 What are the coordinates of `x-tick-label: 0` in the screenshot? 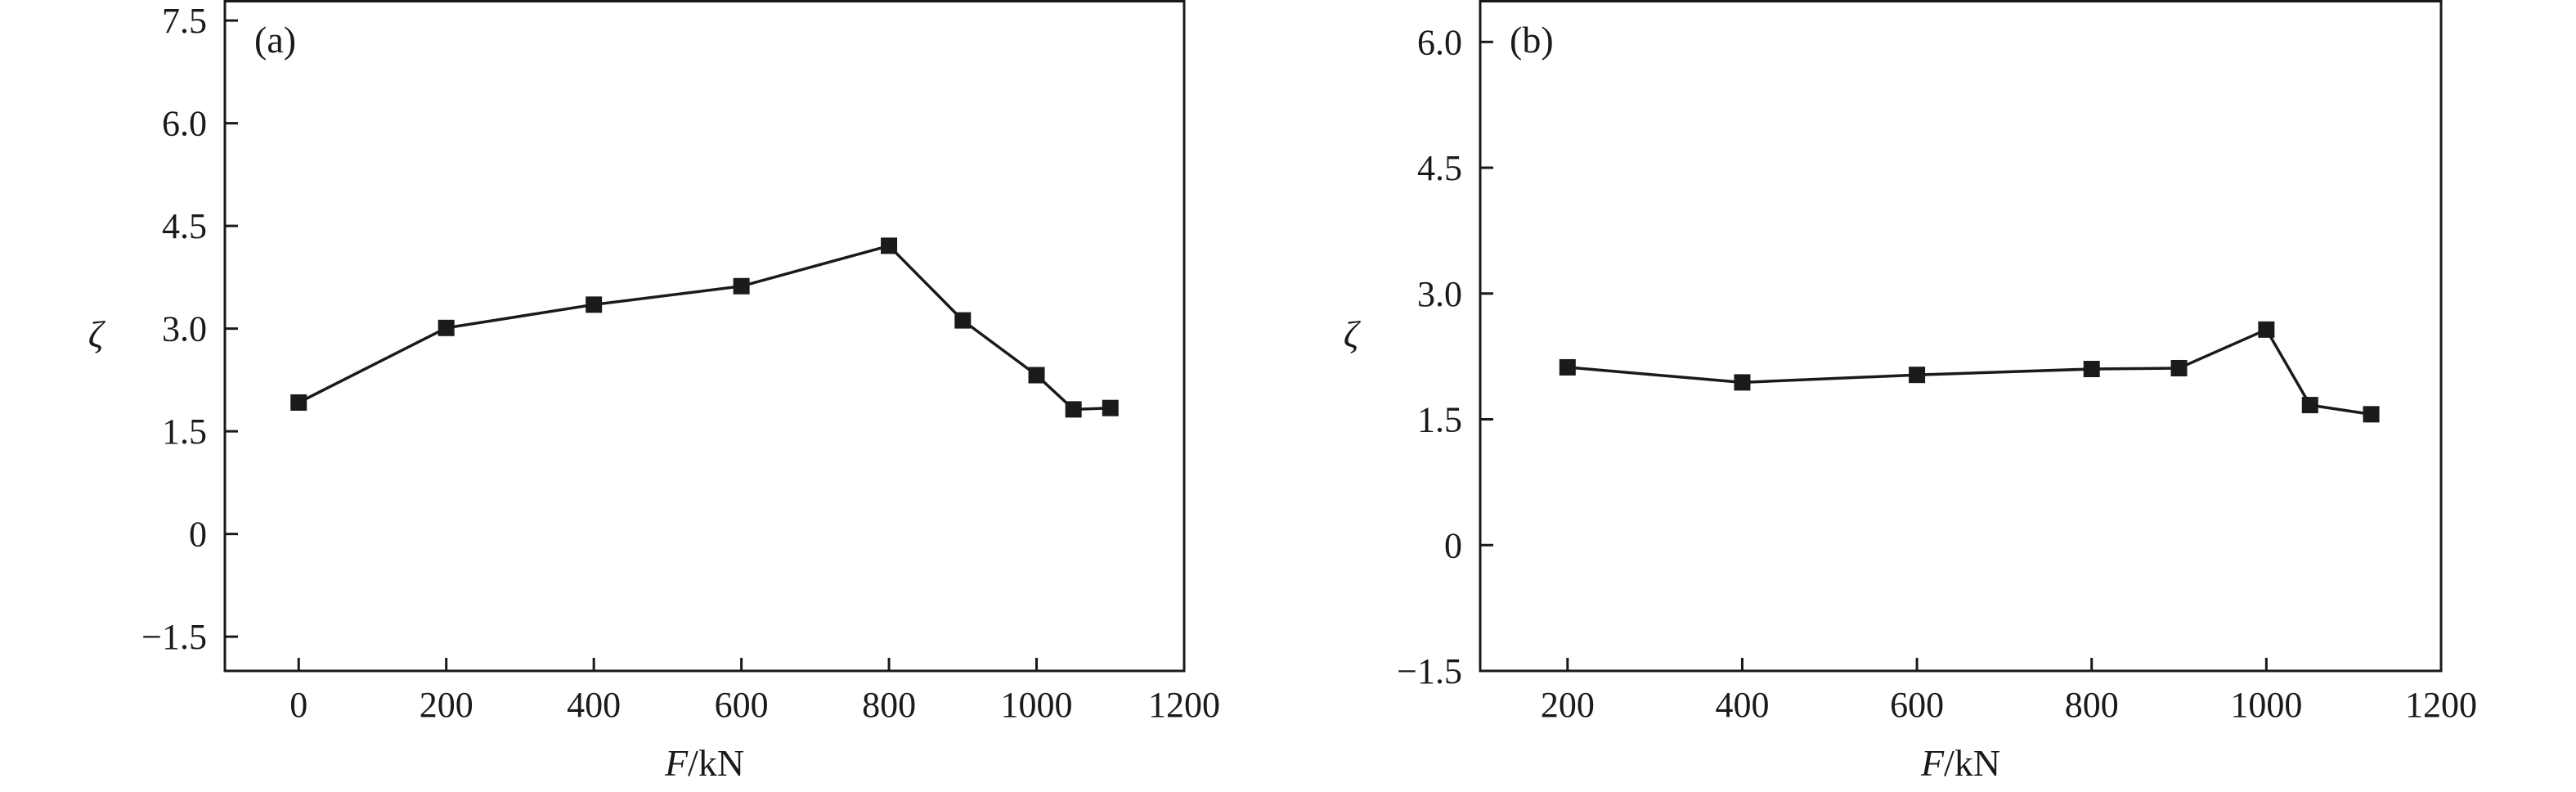 It's located at (298, 705).